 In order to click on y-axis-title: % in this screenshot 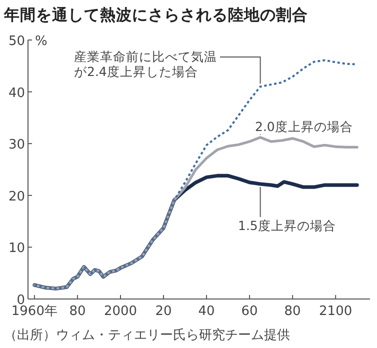, I will do `click(41, 41)`.